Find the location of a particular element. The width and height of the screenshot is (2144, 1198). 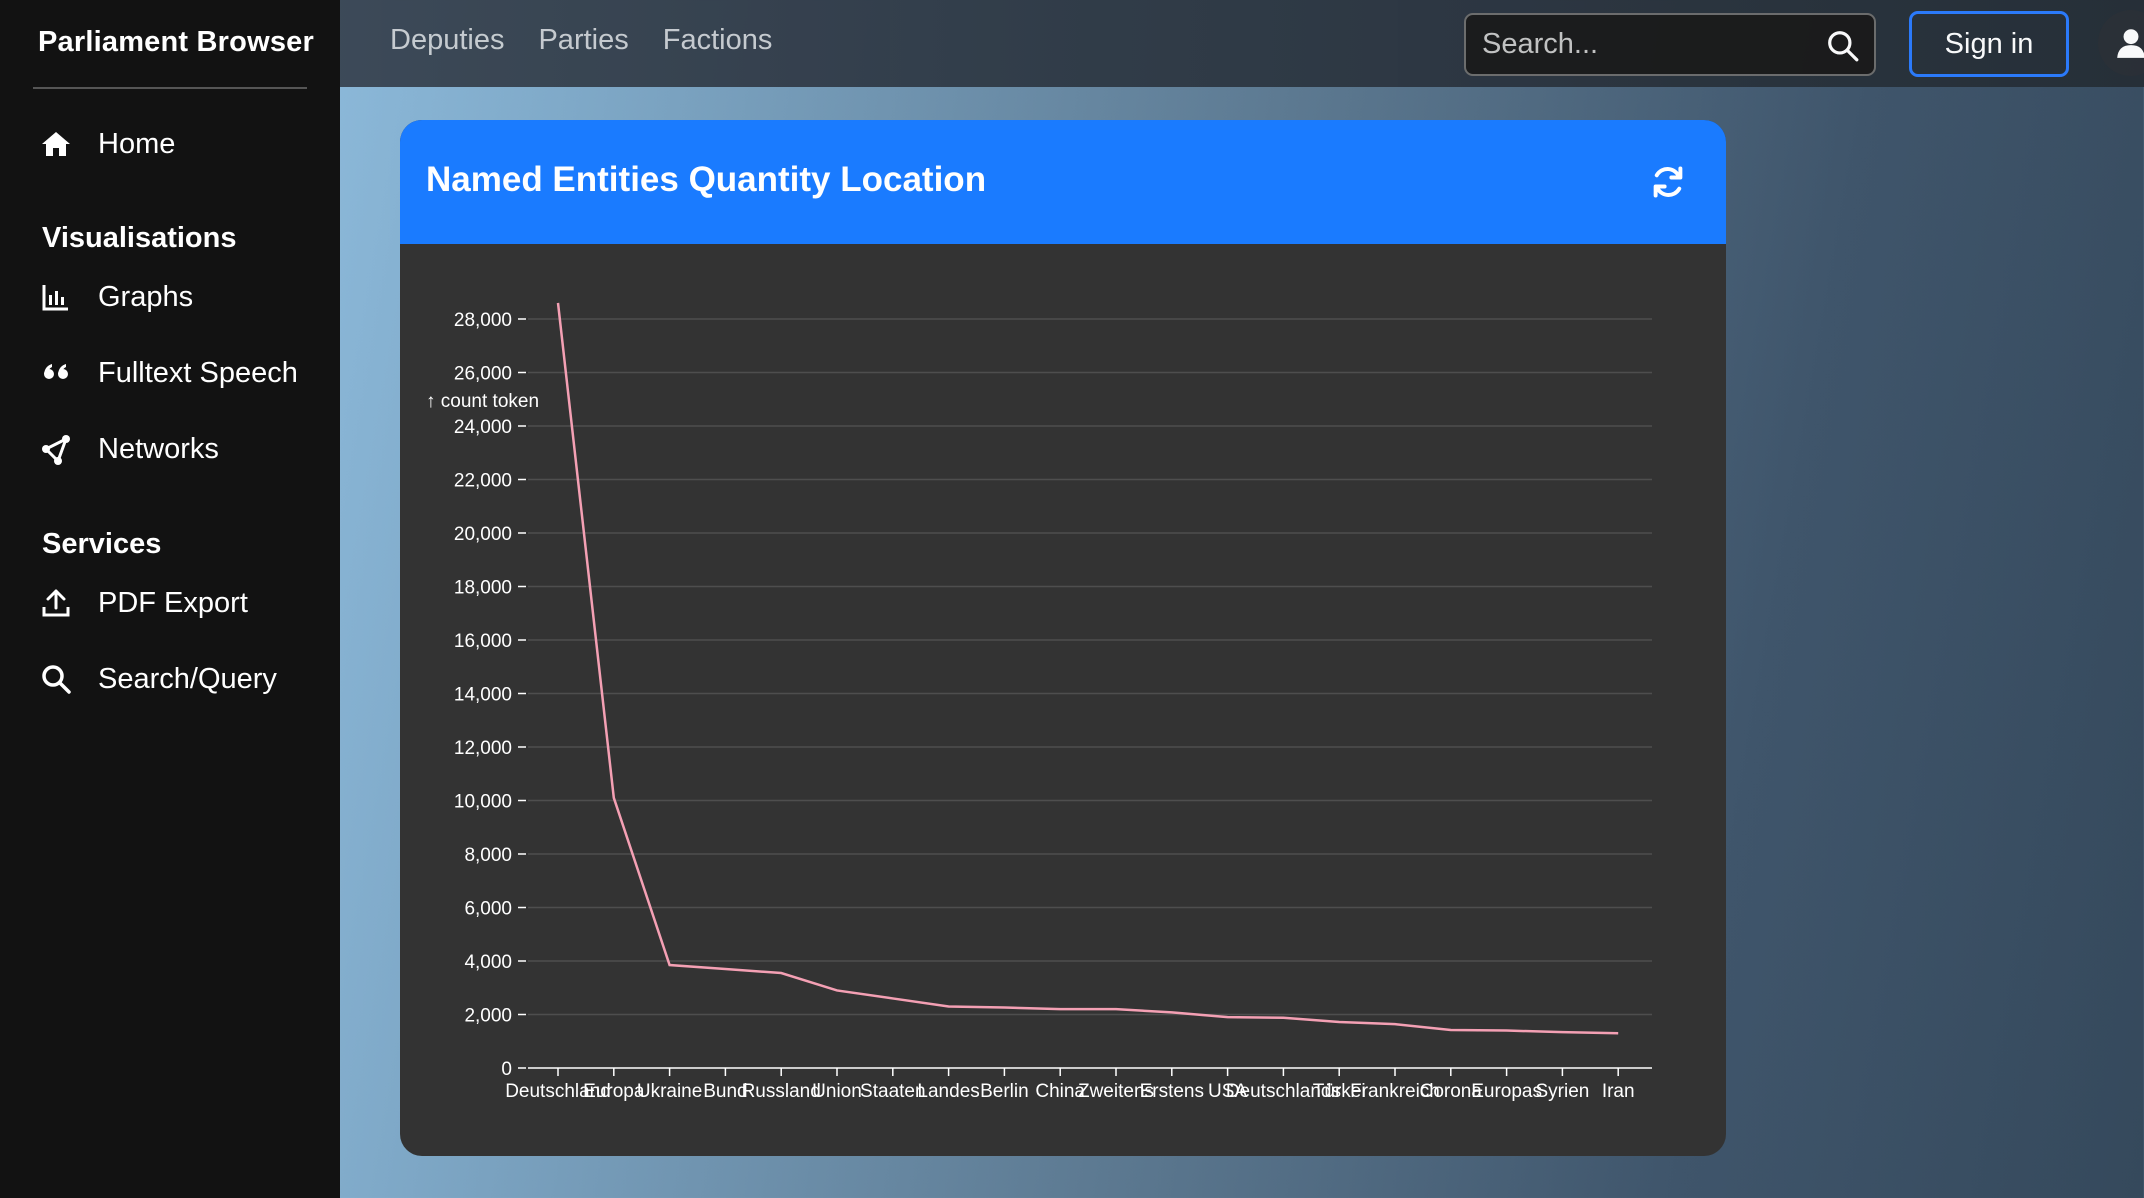

sidebar-item-label: Home is located at coordinates (137, 143).